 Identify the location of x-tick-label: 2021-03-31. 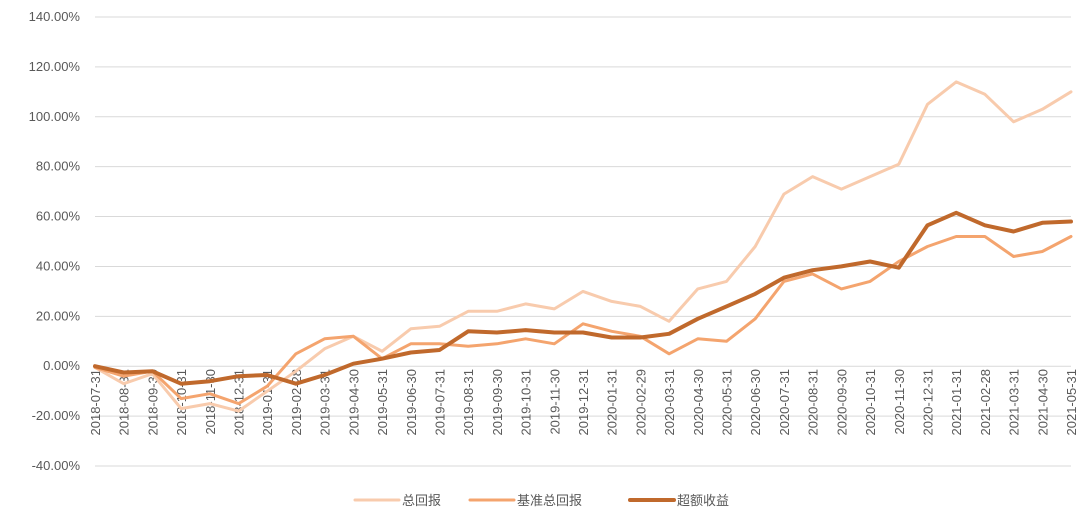
(1014, 402).